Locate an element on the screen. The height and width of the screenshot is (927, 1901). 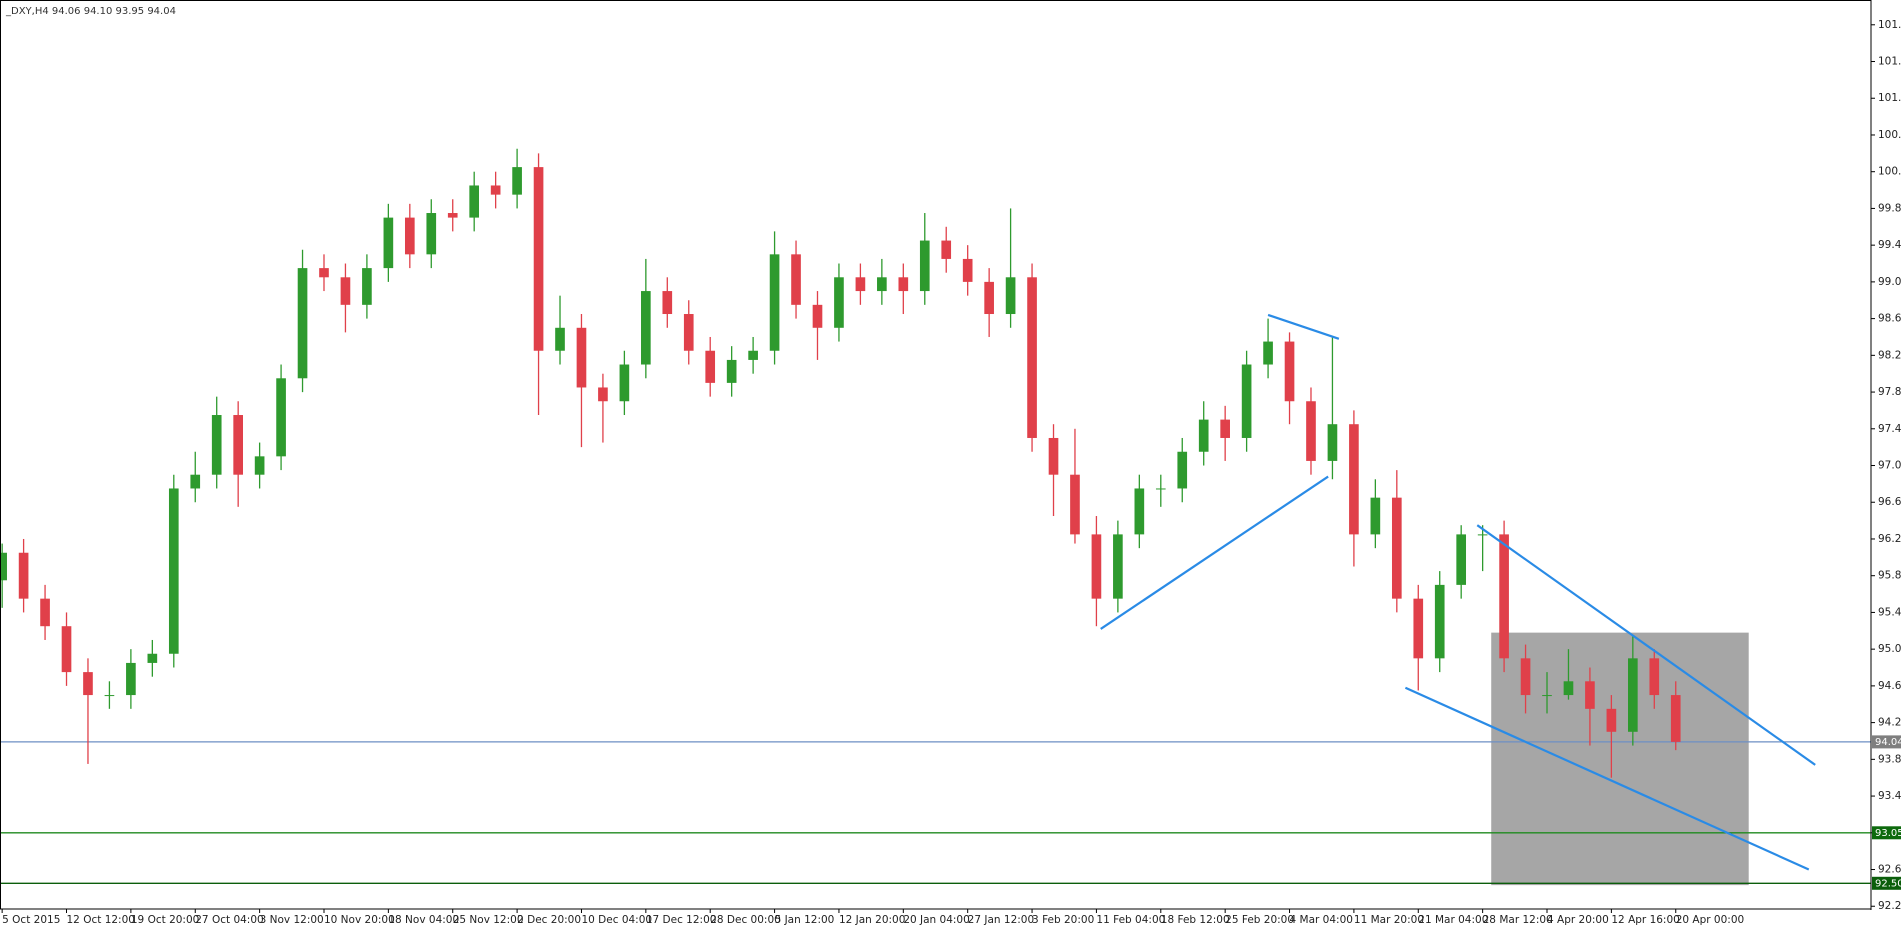
y-tick-label: 99.45 is located at coordinates (1889, 245).